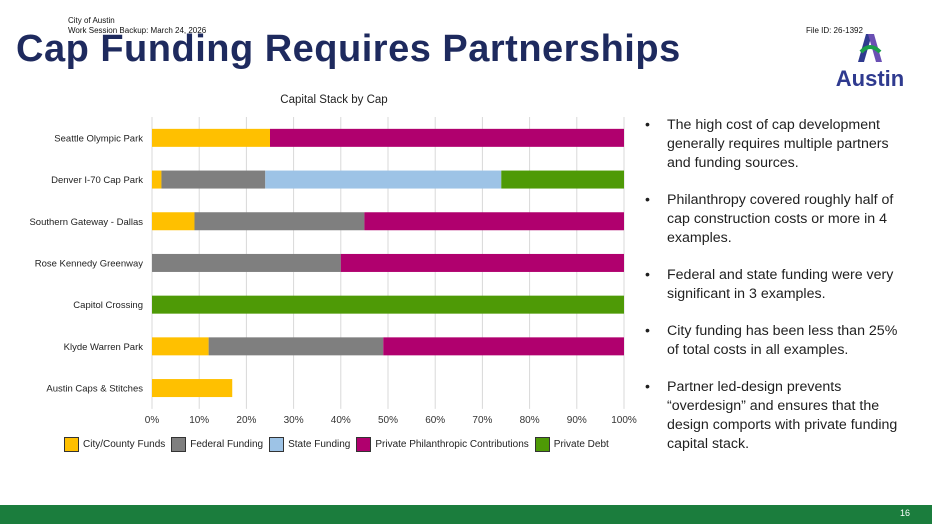 The height and width of the screenshot is (524, 932). I want to click on category-label: Denver I-70 Cap Park, so click(97, 180).